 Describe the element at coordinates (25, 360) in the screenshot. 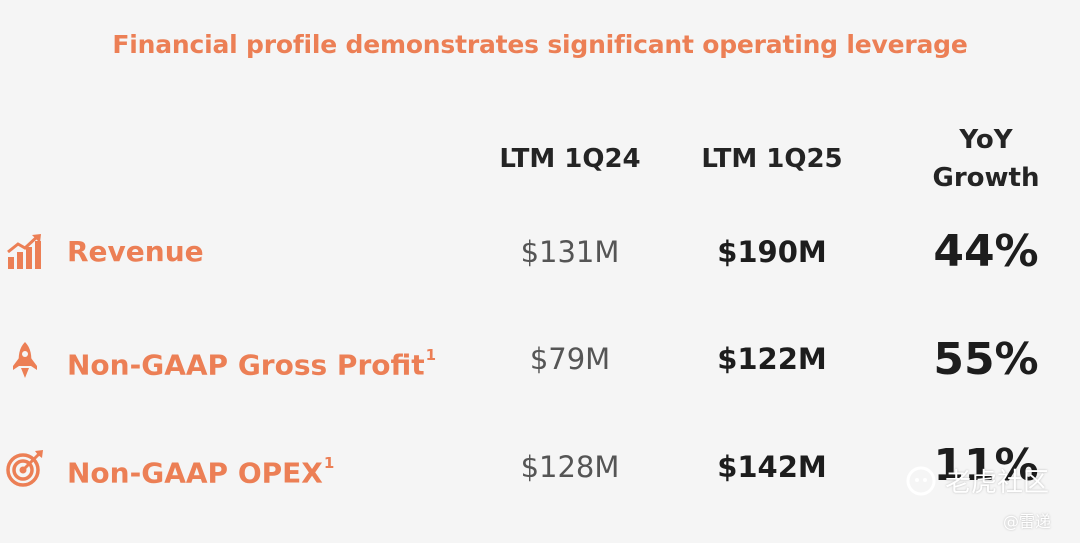

I see `rocket-icon` at that location.